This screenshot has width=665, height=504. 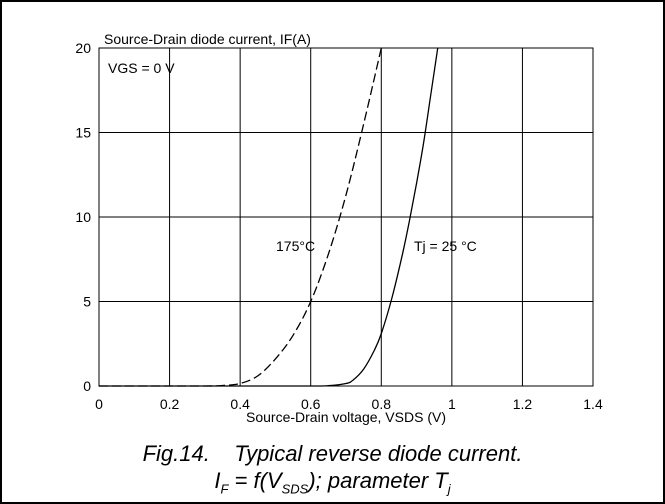 I want to click on caption-line-1: Fig.14. Typical reverse diode current., so click(x=332, y=453).